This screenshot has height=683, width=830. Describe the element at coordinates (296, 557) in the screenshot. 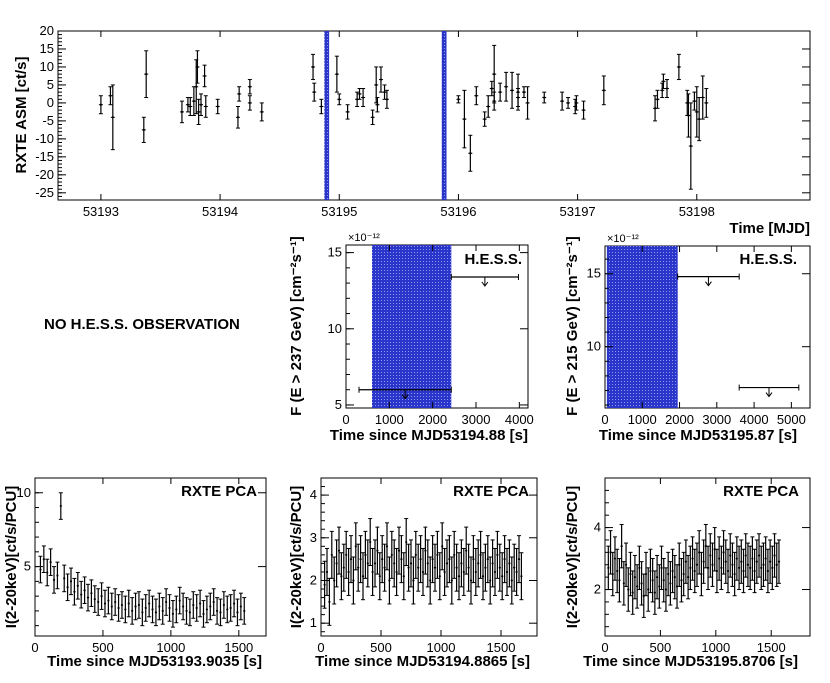

I see `pca2-y-axis-label: I(2-20keV)[ct/s/PCU]` at that location.